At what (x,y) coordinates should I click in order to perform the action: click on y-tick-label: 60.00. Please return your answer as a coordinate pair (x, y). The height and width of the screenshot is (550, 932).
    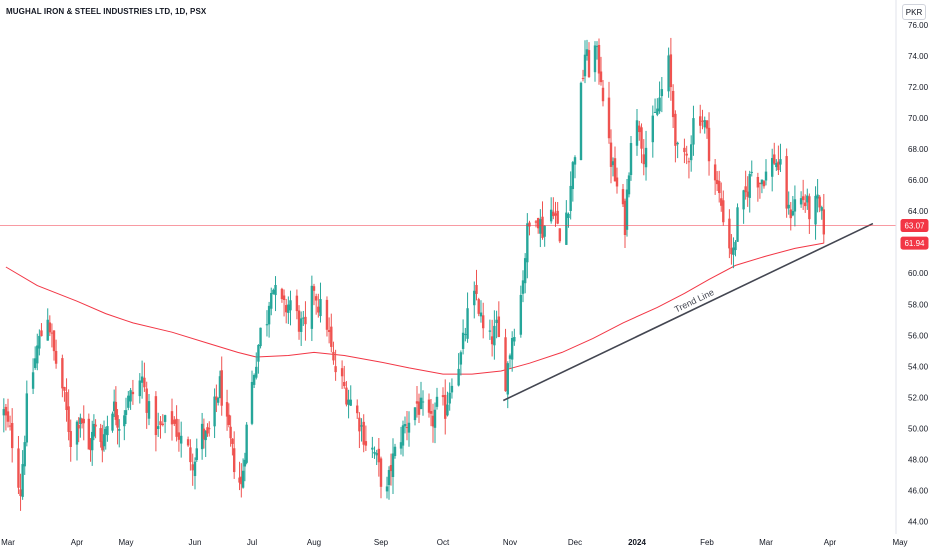
    Looking at the image, I should click on (918, 273).